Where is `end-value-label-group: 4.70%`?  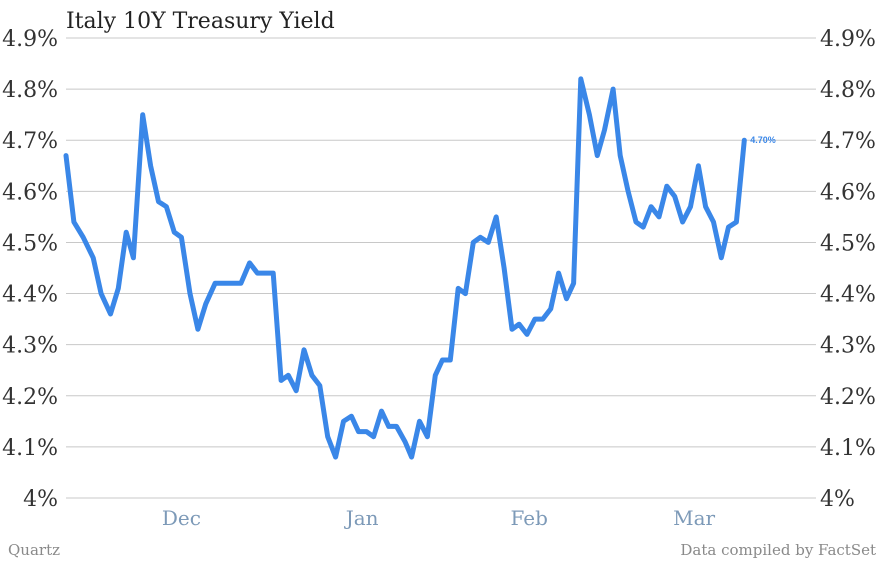 end-value-label-group: 4.70% is located at coordinates (763, 140).